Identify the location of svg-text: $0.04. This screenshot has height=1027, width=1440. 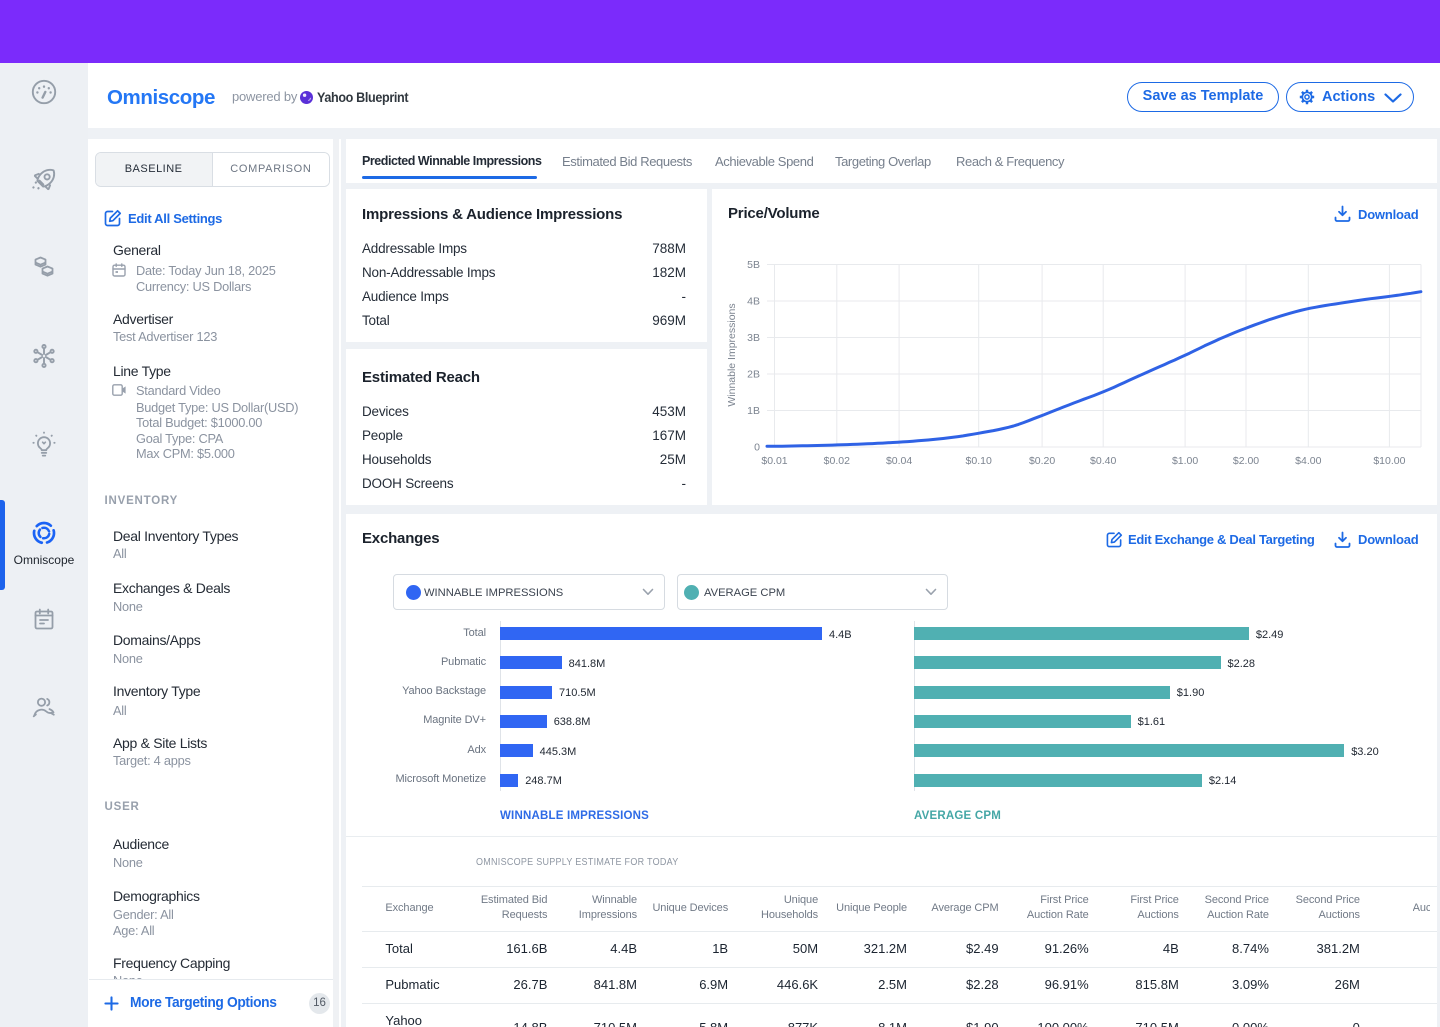
(899, 461).